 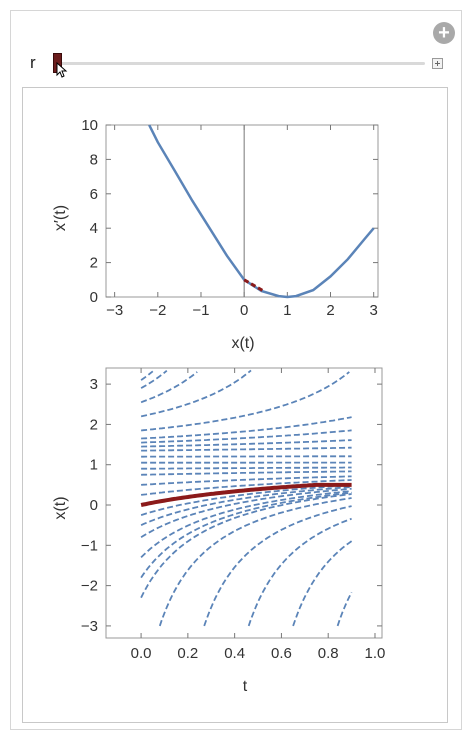 What do you see at coordinates (287, 310) in the screenshot?
I see `plot1-x-tick-label: 1` at bounding box center [287, 310].